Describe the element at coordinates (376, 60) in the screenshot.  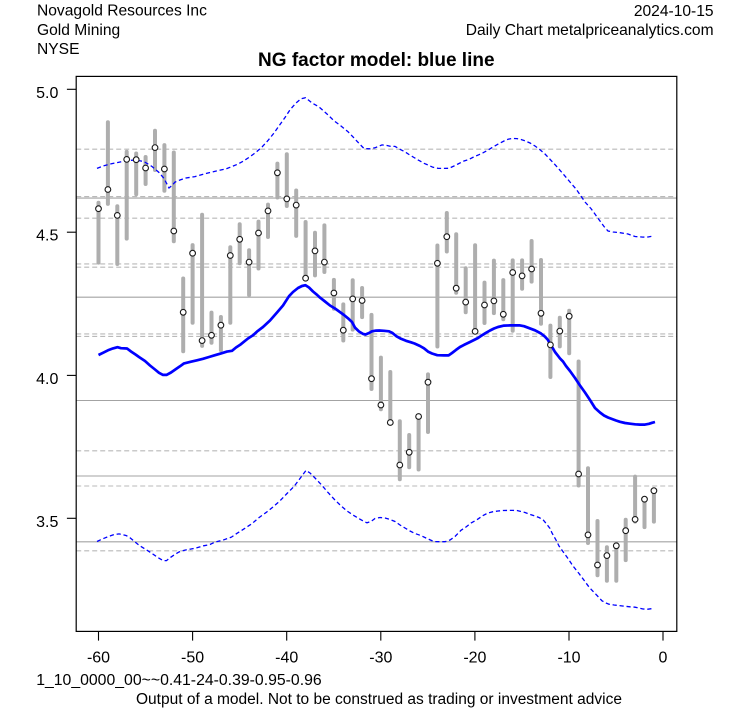
I see `svg-text: NG factor model: blue line` at that location.